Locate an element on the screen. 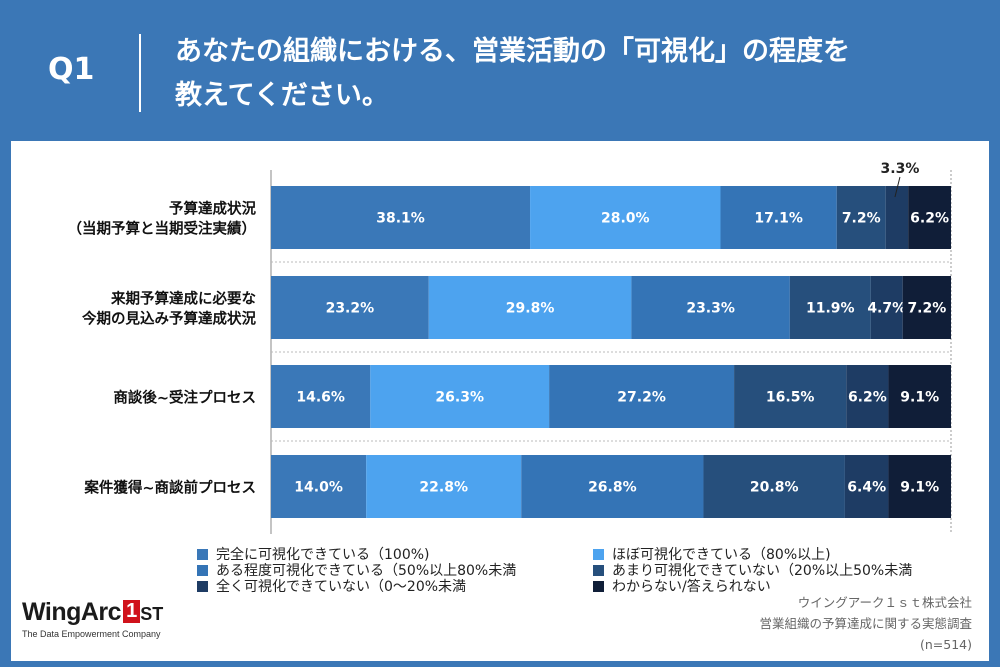 This screenshot has width=1000, height=667. logo-tagline: The Data Empowerment Company is located at coordinates (91, 634).